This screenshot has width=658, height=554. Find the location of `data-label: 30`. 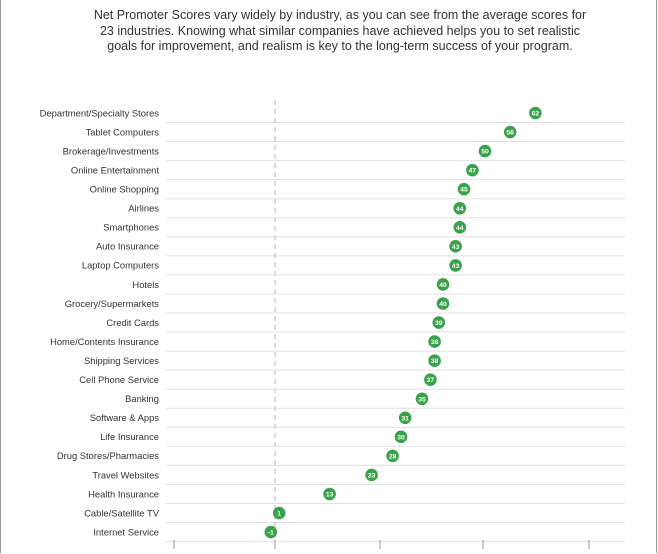

data-label: 30 is located at coordinates (401, 437).